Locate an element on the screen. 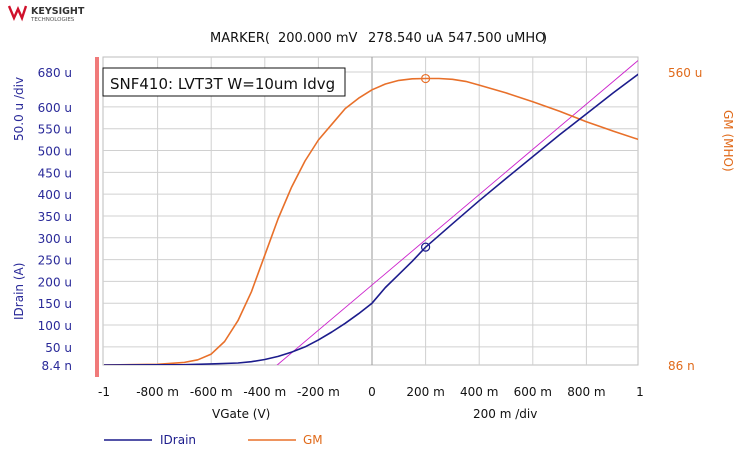  title-box is located at coordinates (224, 82).